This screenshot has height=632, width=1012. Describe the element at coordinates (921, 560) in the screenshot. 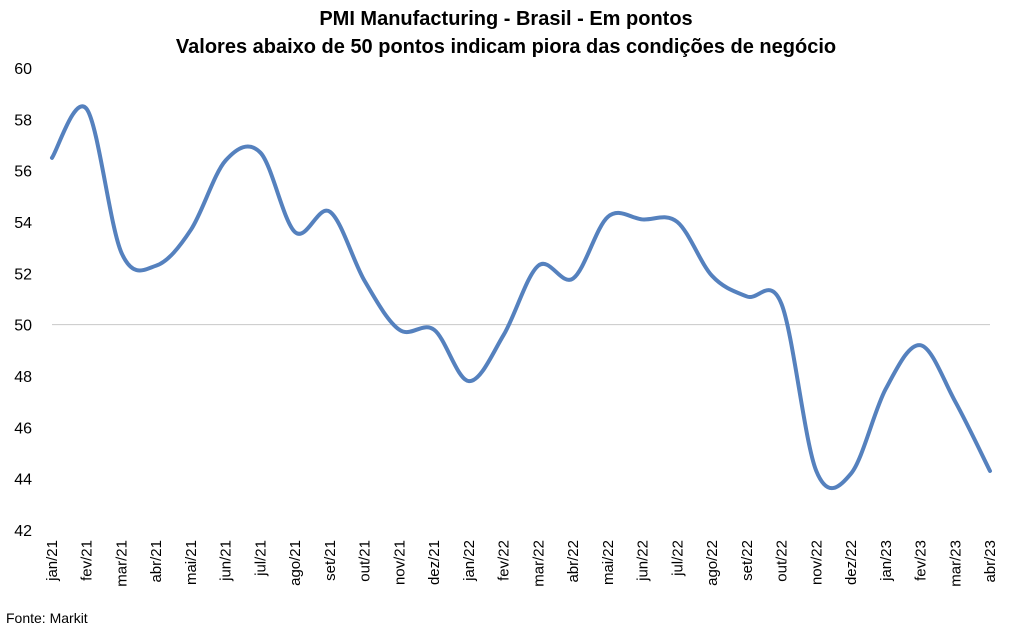

I see `x-tick-label: fev/23` at that location.